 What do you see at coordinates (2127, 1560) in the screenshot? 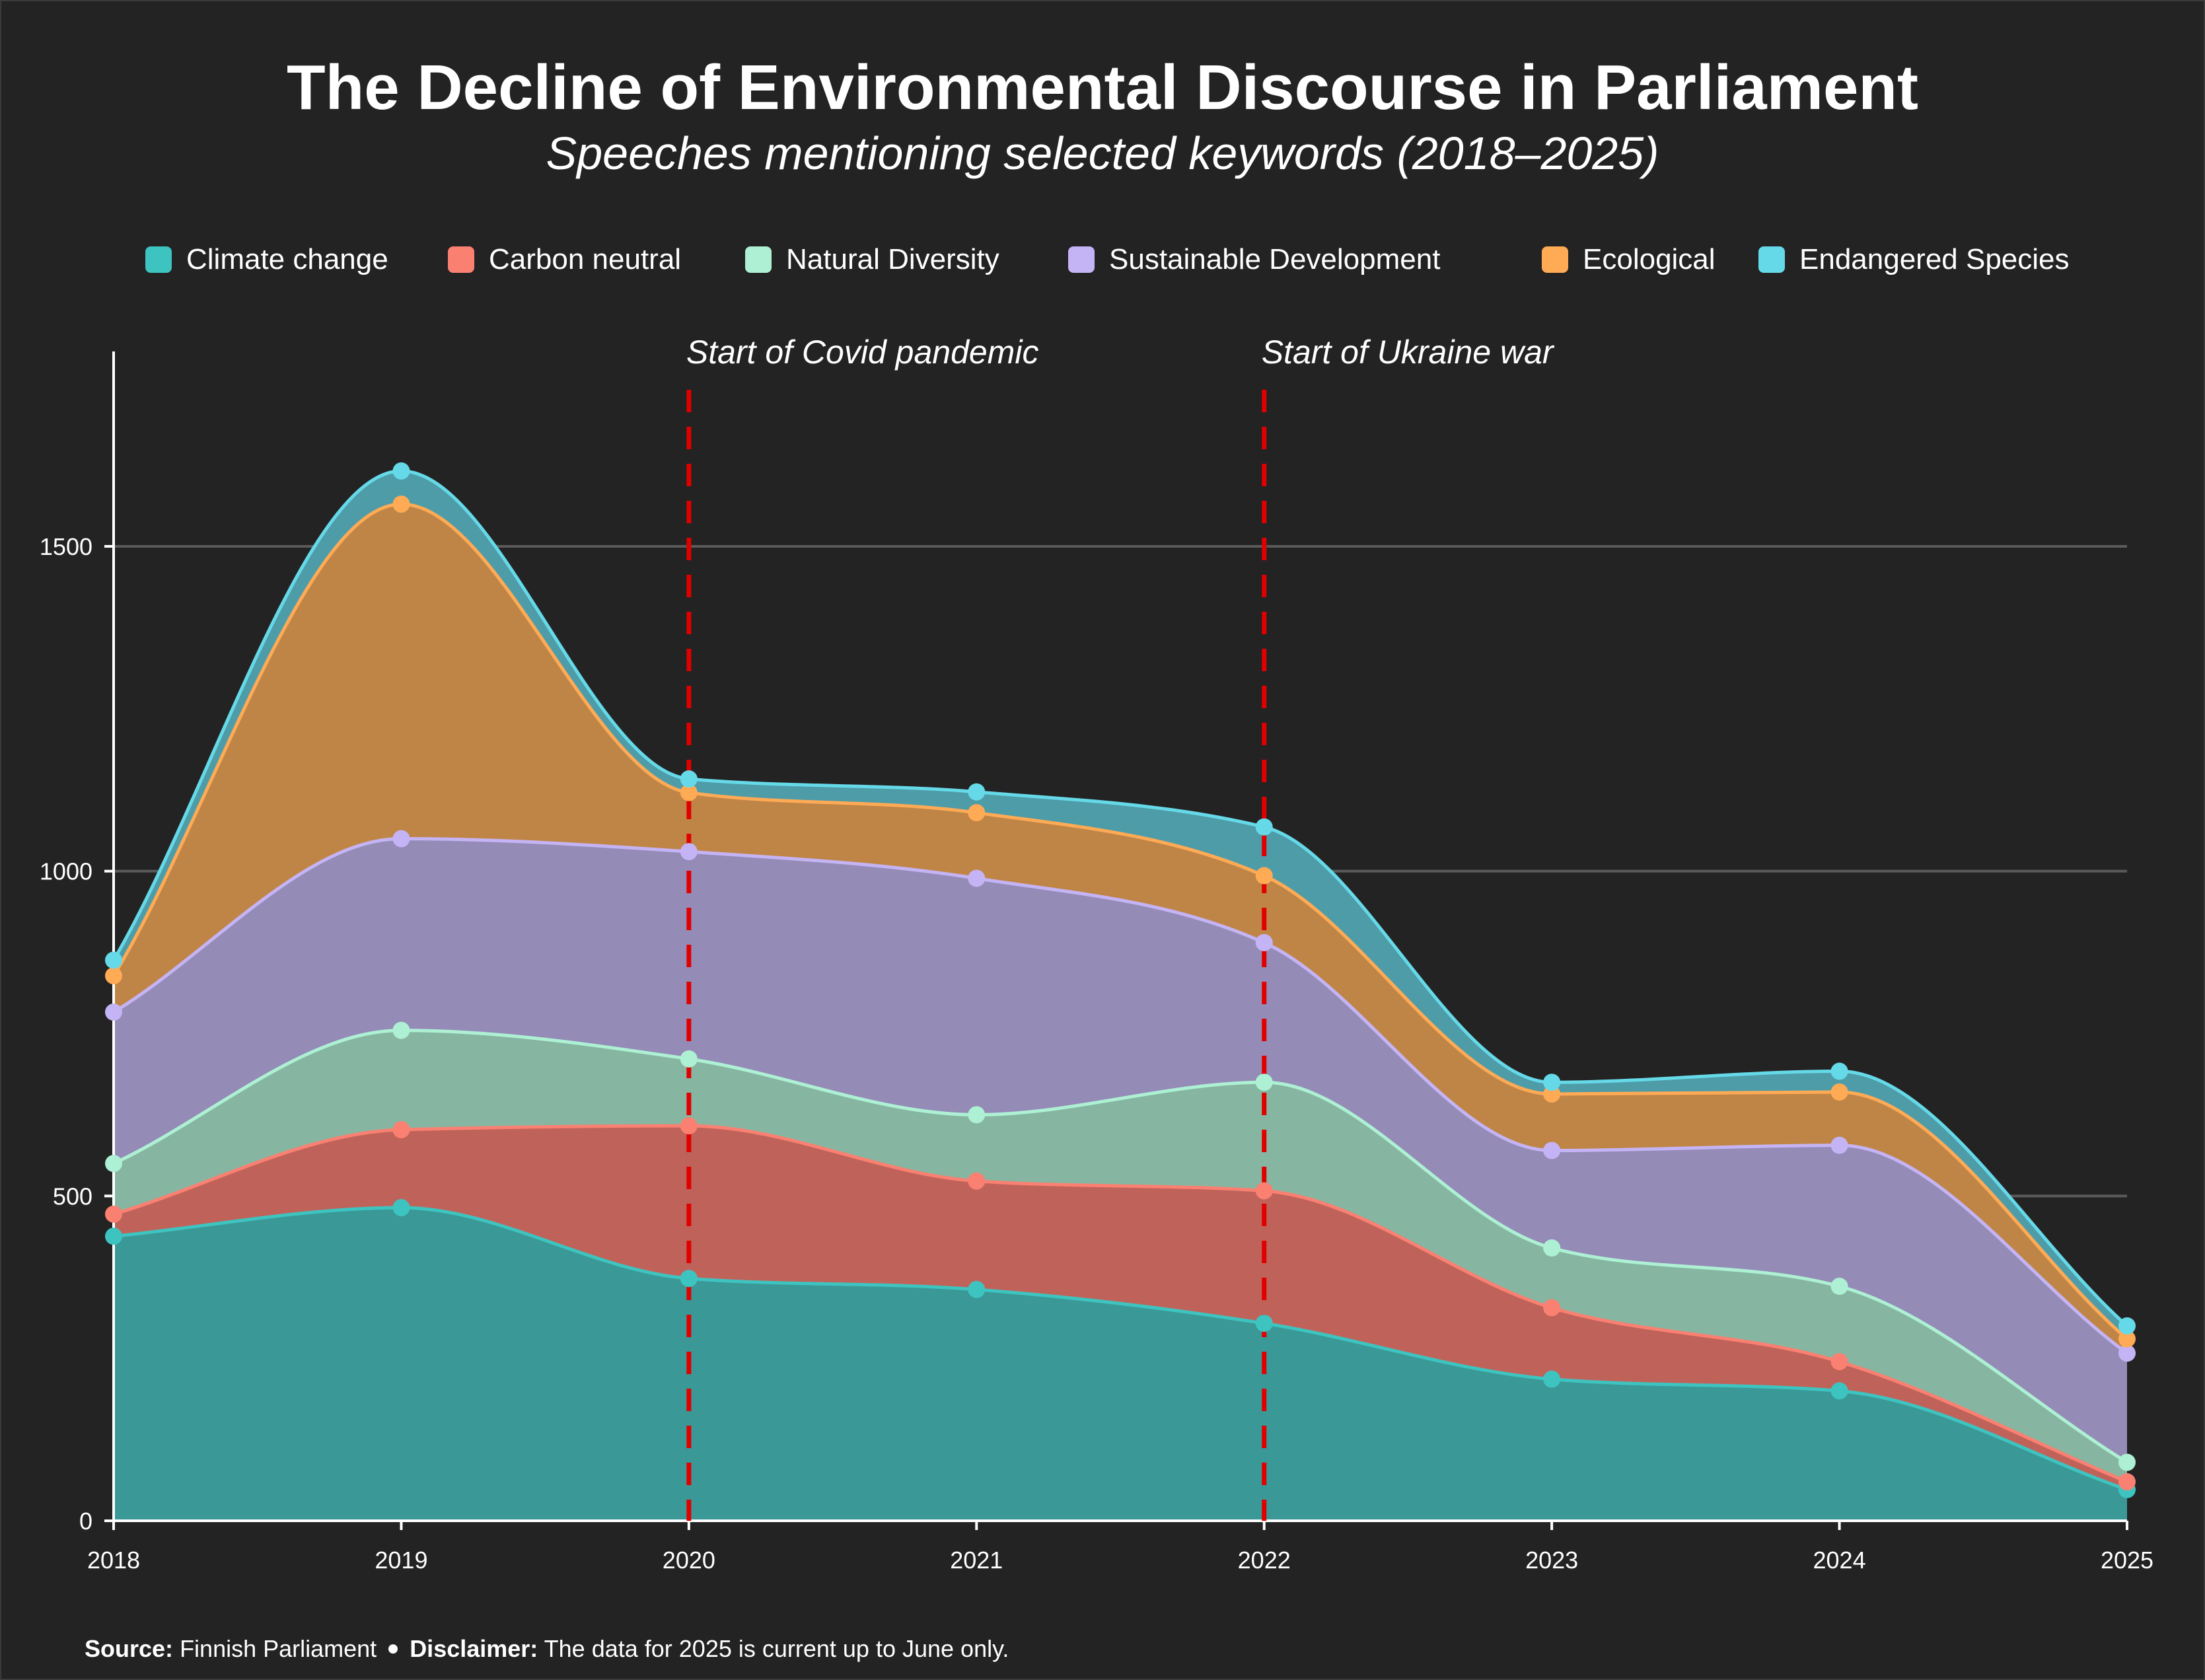
I see `x-tick-label: 2025` at bounding box center [2127, 1560].